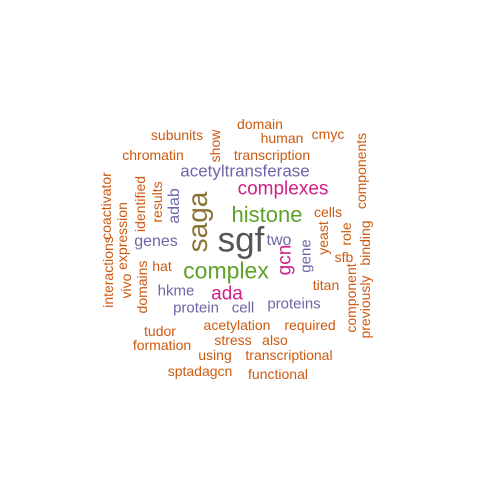  I want to click on word-yeast: yeast, so click(323, 238).